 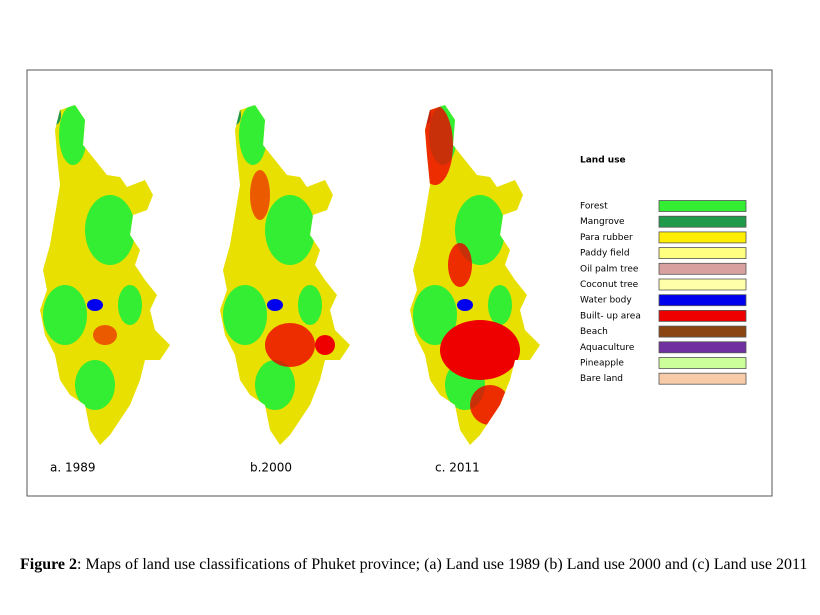 I want to click on legend-label: Beach, so click(x=594, y=332).